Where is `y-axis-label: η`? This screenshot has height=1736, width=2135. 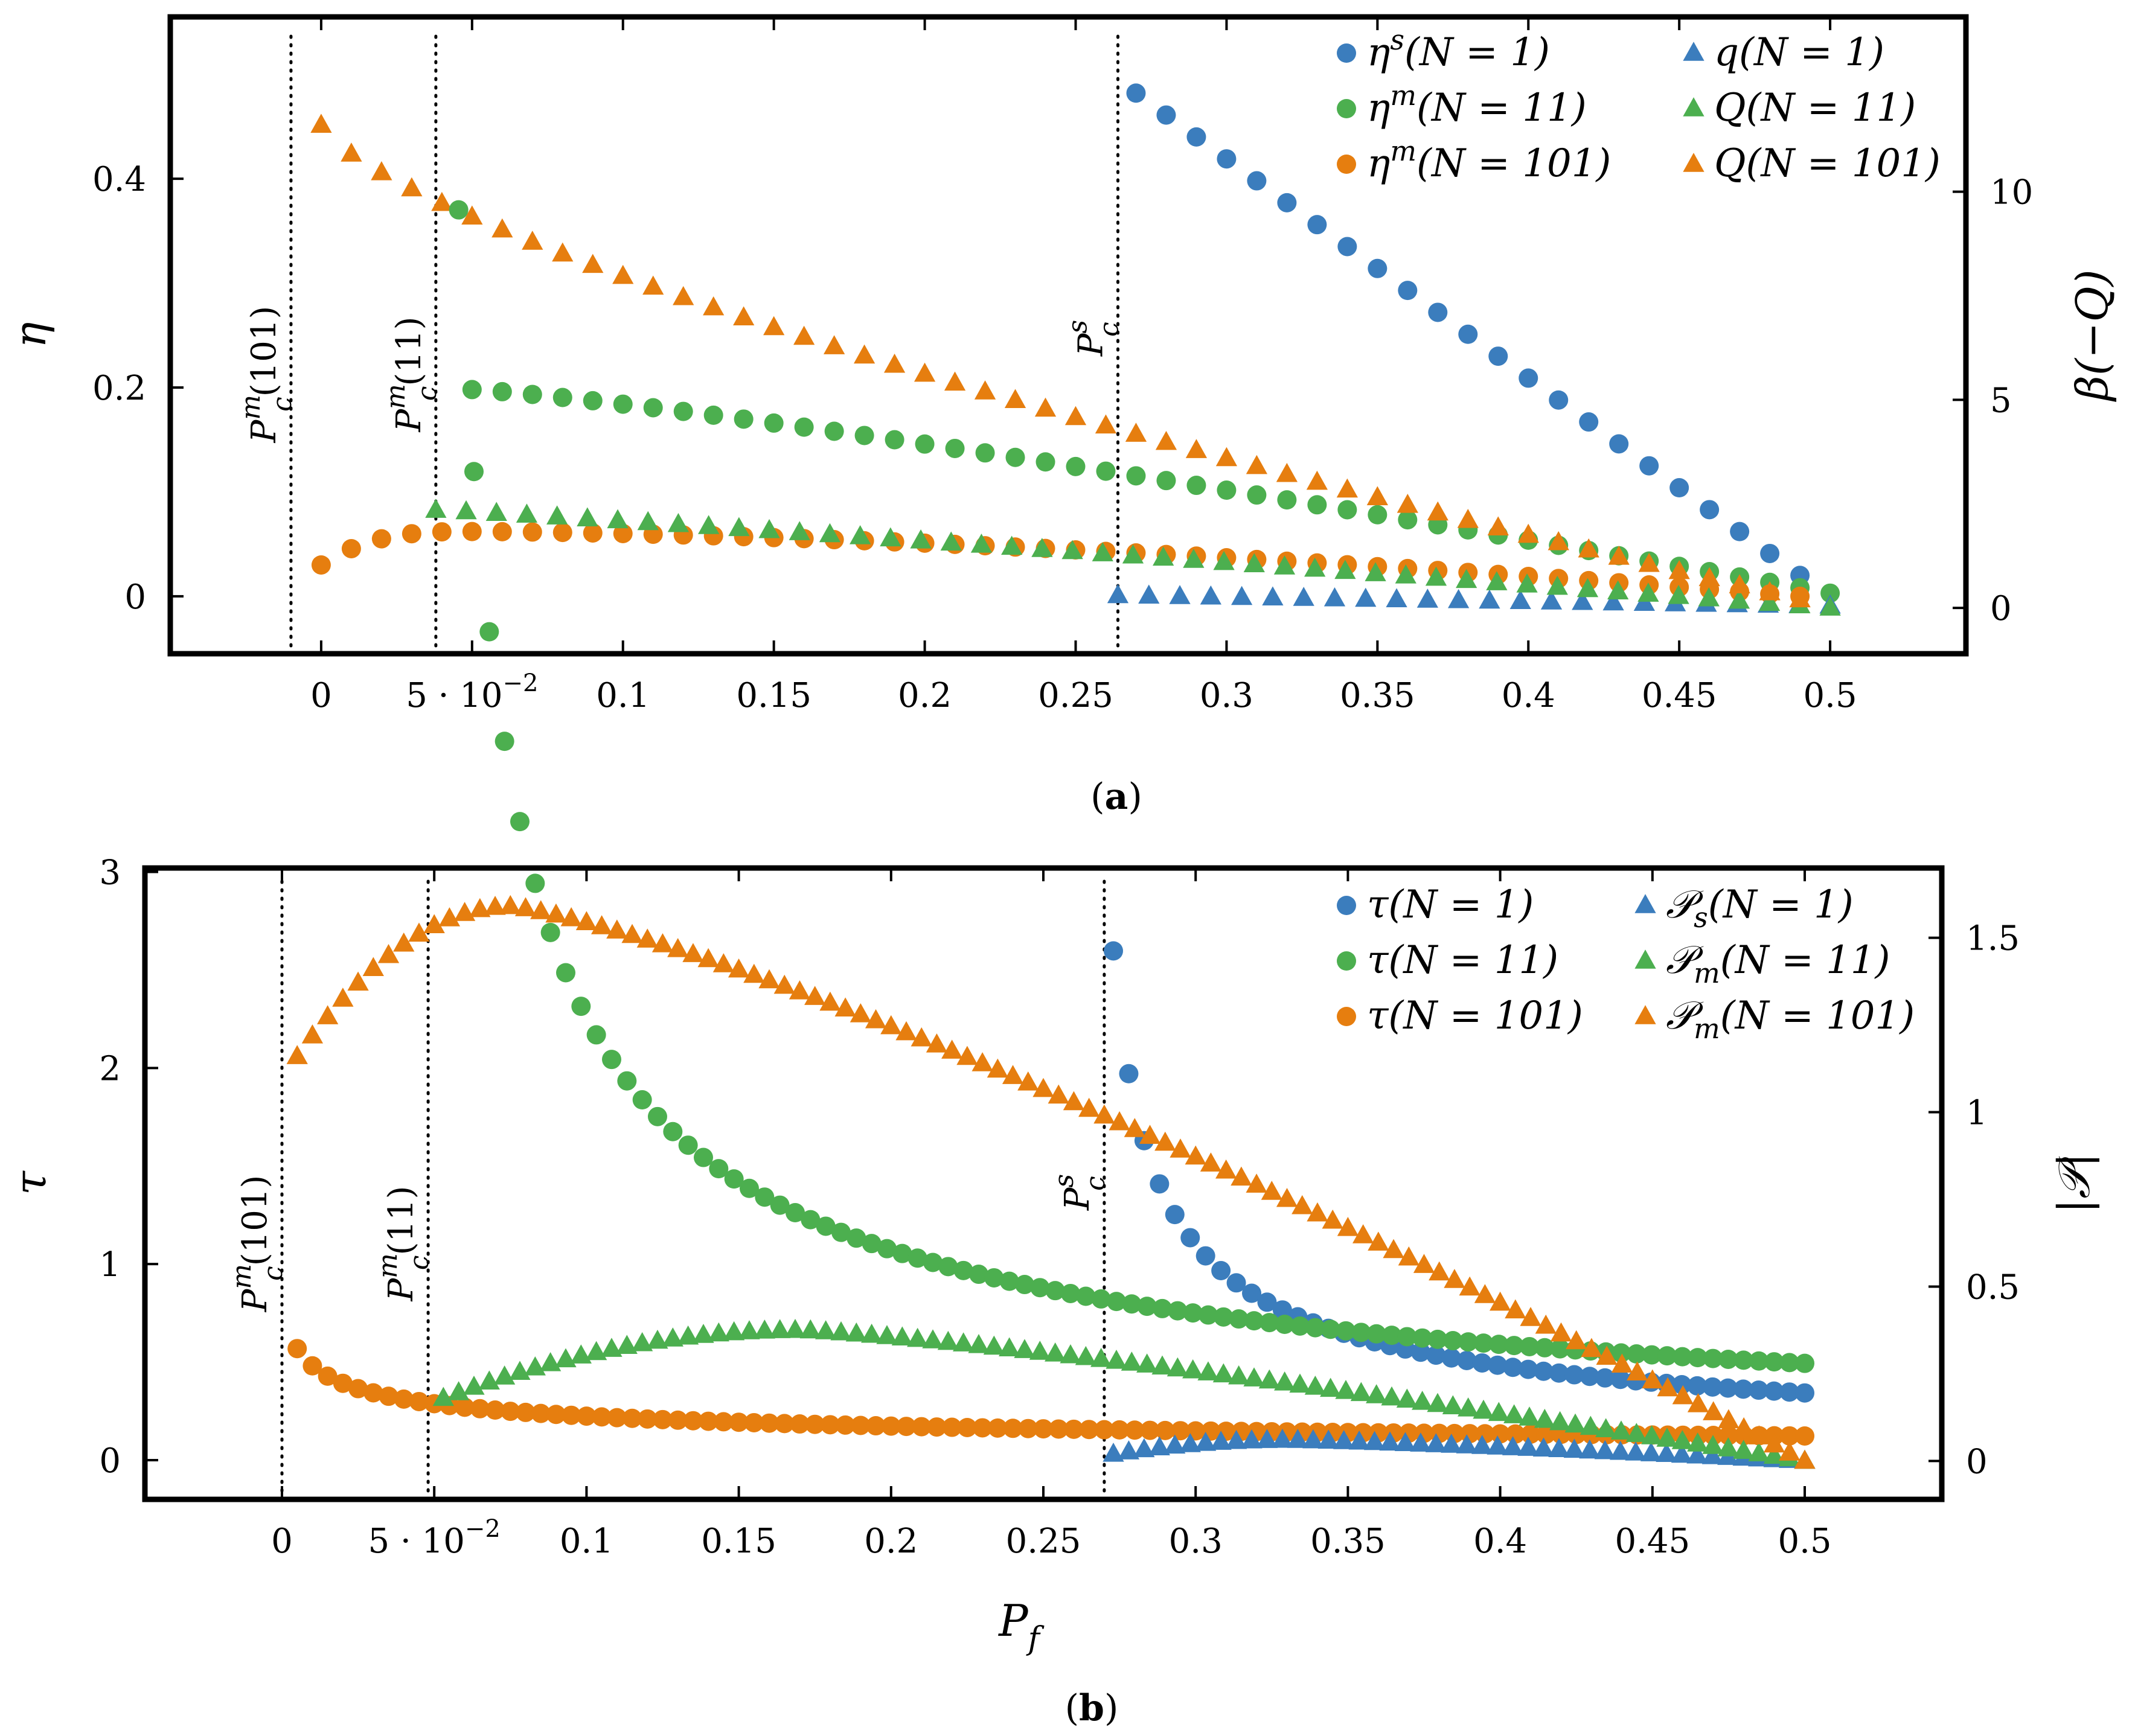 y-axis-label: η is located at coordinates (30, 335).